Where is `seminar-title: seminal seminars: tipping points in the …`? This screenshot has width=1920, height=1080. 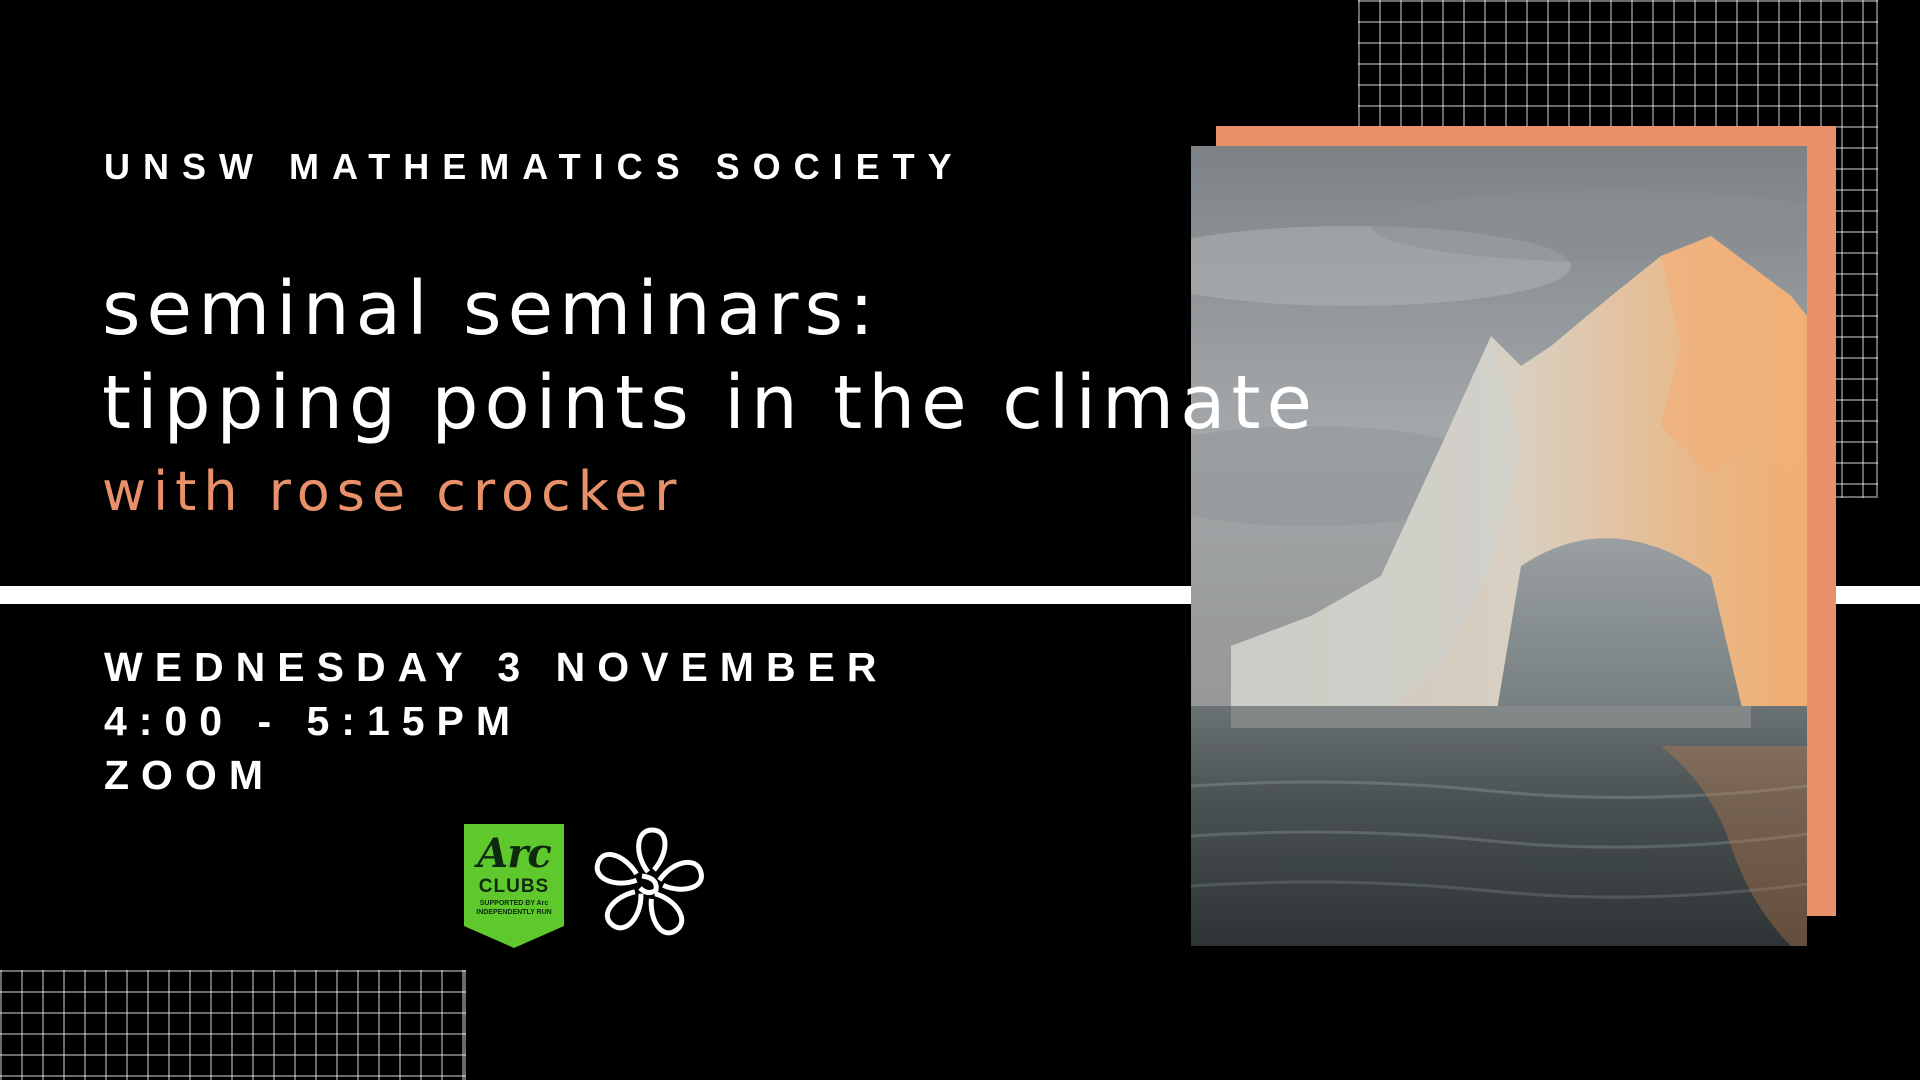
seminar-title: seminal seminars: tipping points in the … is located at coordinates (710, 356).